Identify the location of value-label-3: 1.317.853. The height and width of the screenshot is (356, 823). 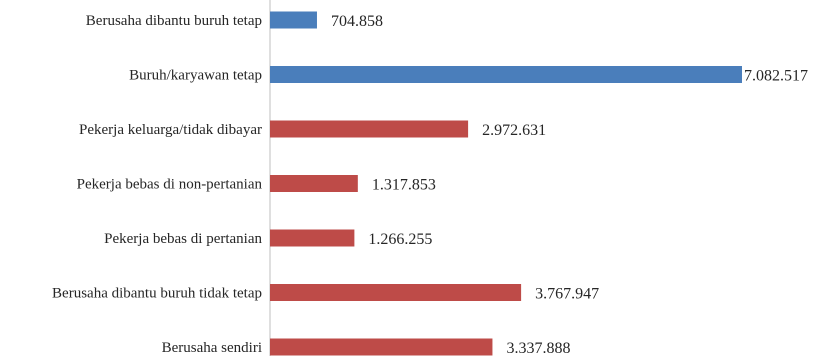
(404, 185).